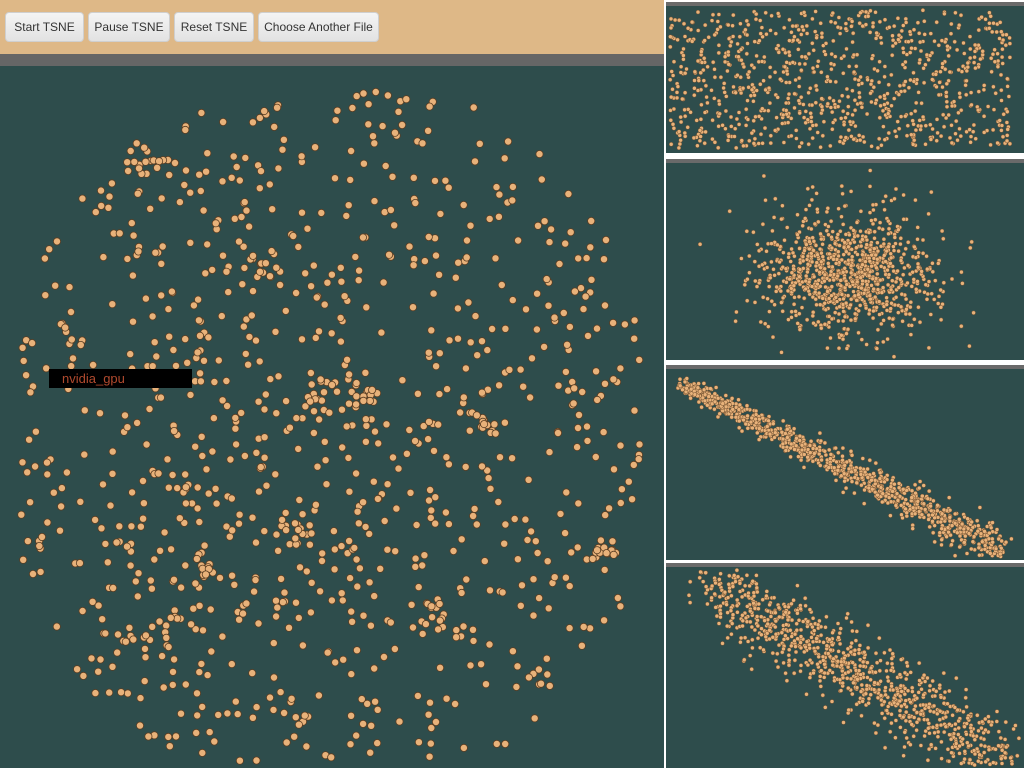 This screenshot has width=1024, height=768. I want to click on start-tsne-button: Start TSNE, so click(44, 27).